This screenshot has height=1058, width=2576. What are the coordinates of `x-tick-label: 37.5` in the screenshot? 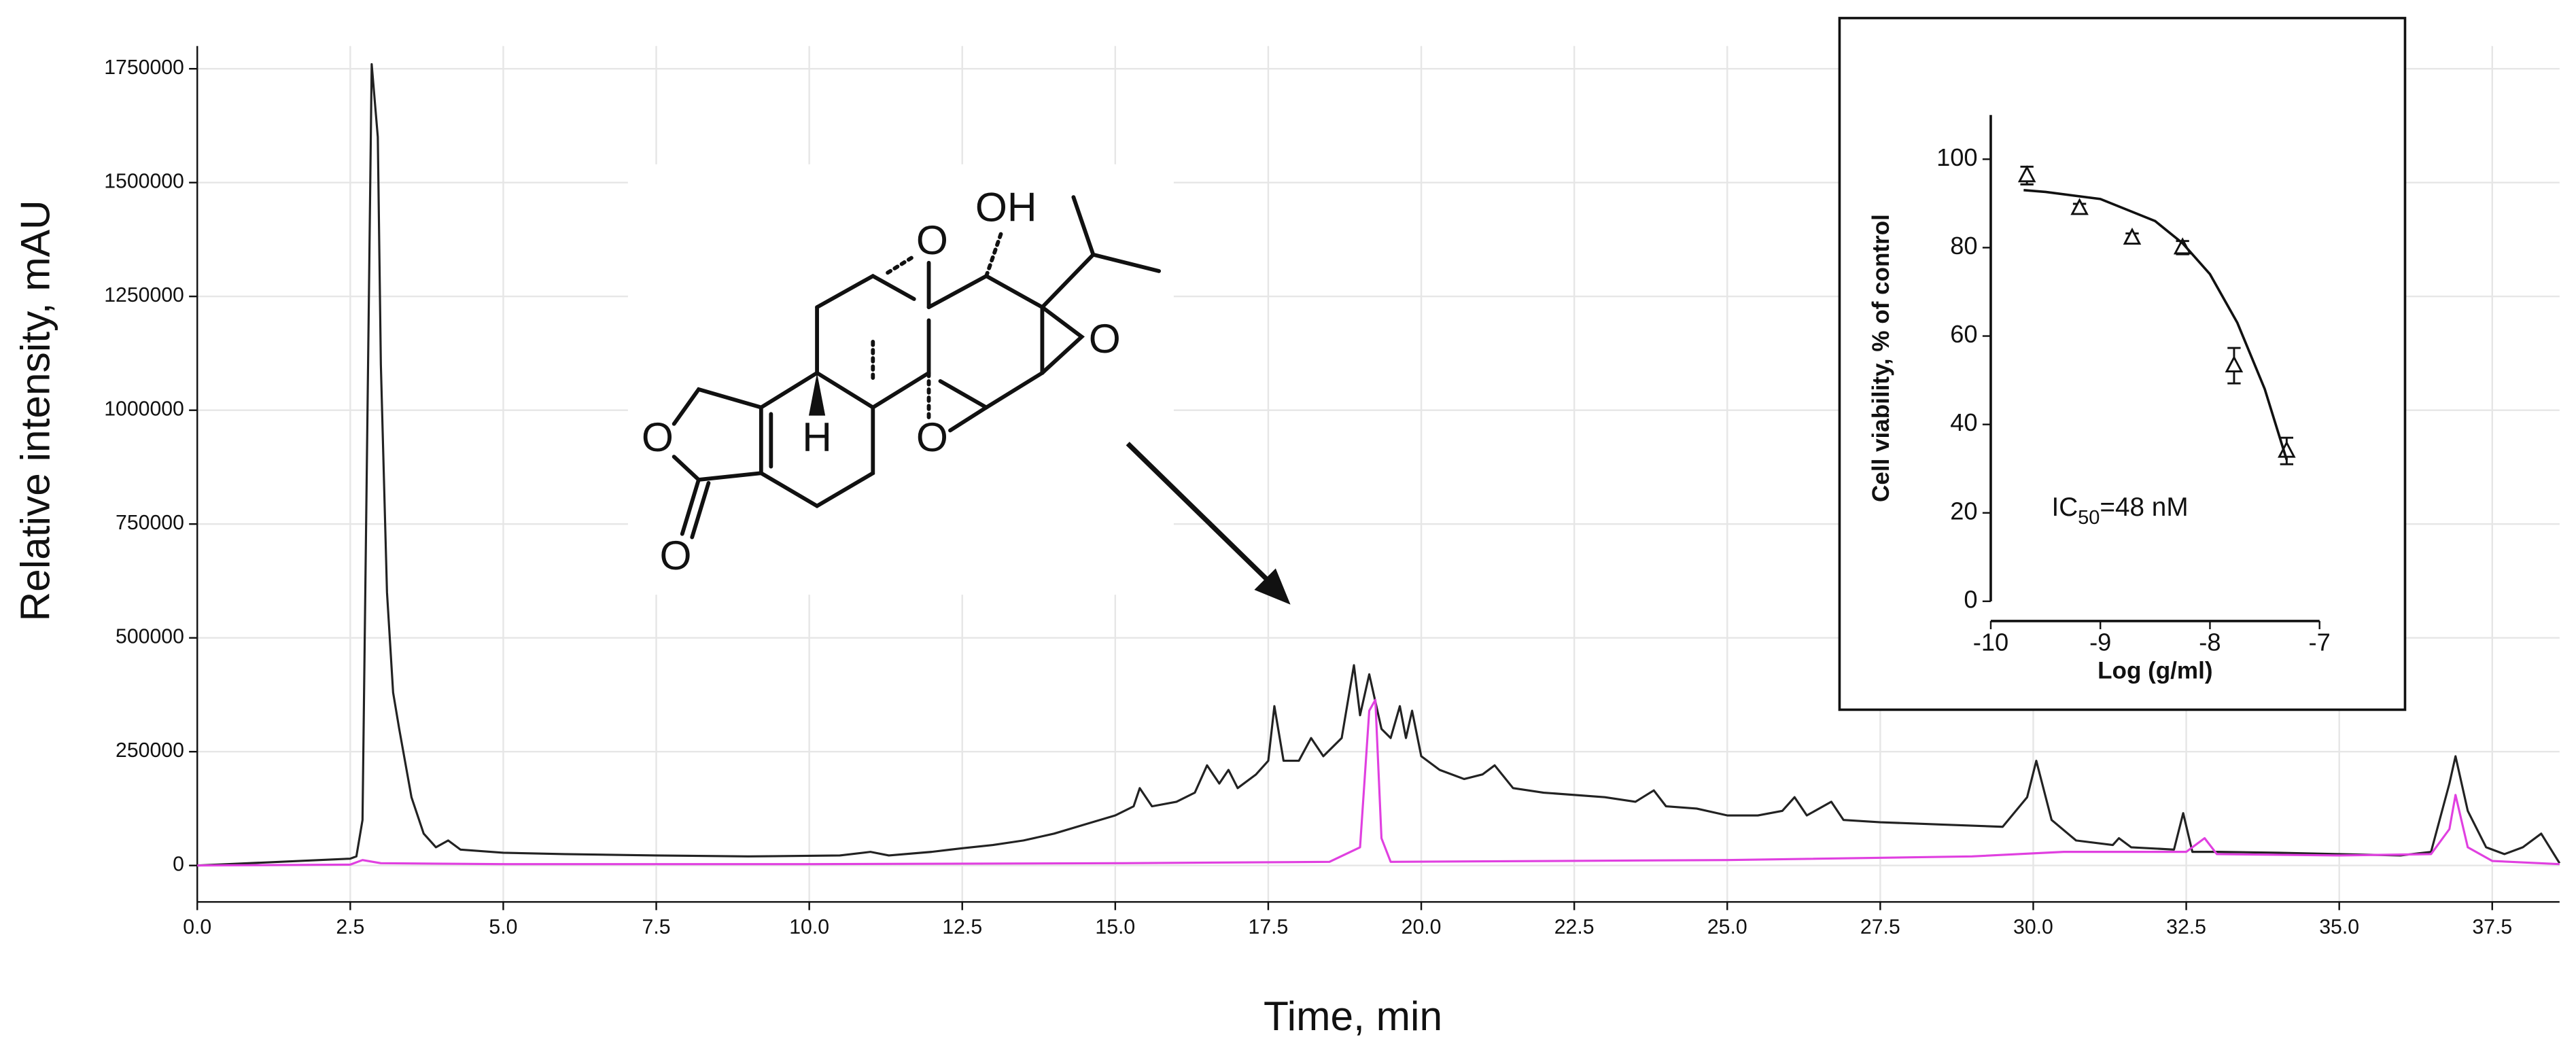 It's located at (2492, 927).